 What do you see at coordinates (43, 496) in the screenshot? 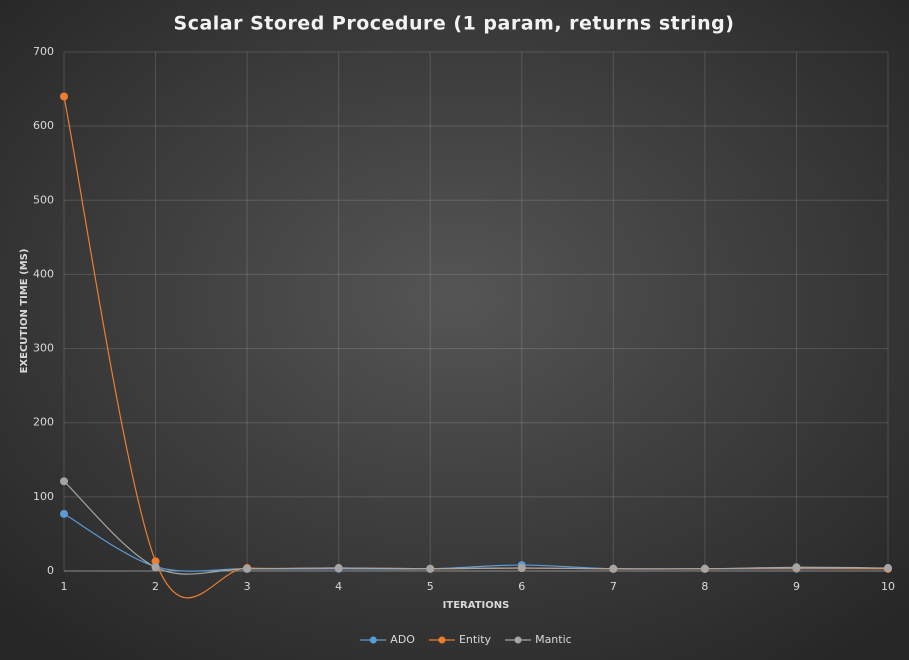
I see `y-tick-label: 100` at bounding box center [43, 496].